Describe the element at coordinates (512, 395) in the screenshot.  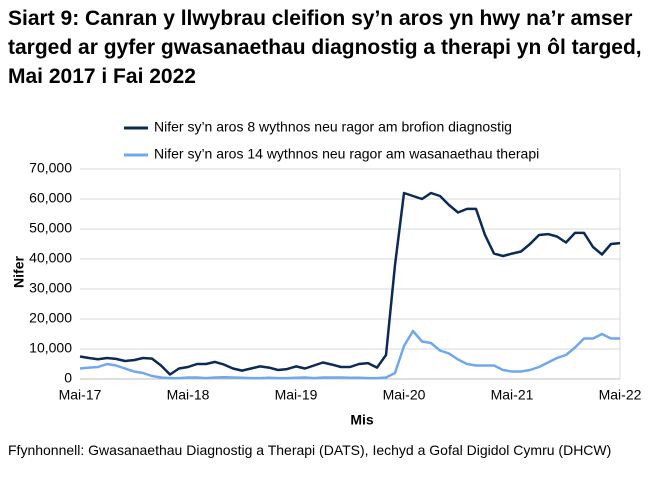
I see `x-tick-label: Mai-21` at that location.